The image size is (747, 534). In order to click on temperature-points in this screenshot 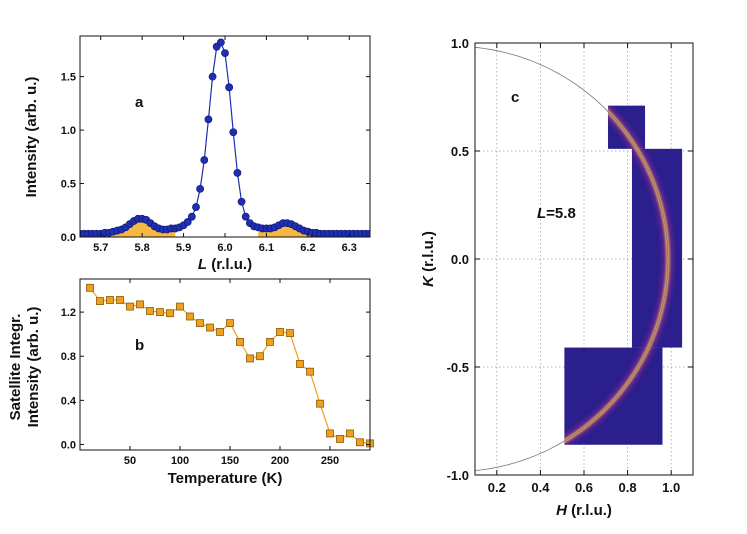, I will do `click(230, 365)`.